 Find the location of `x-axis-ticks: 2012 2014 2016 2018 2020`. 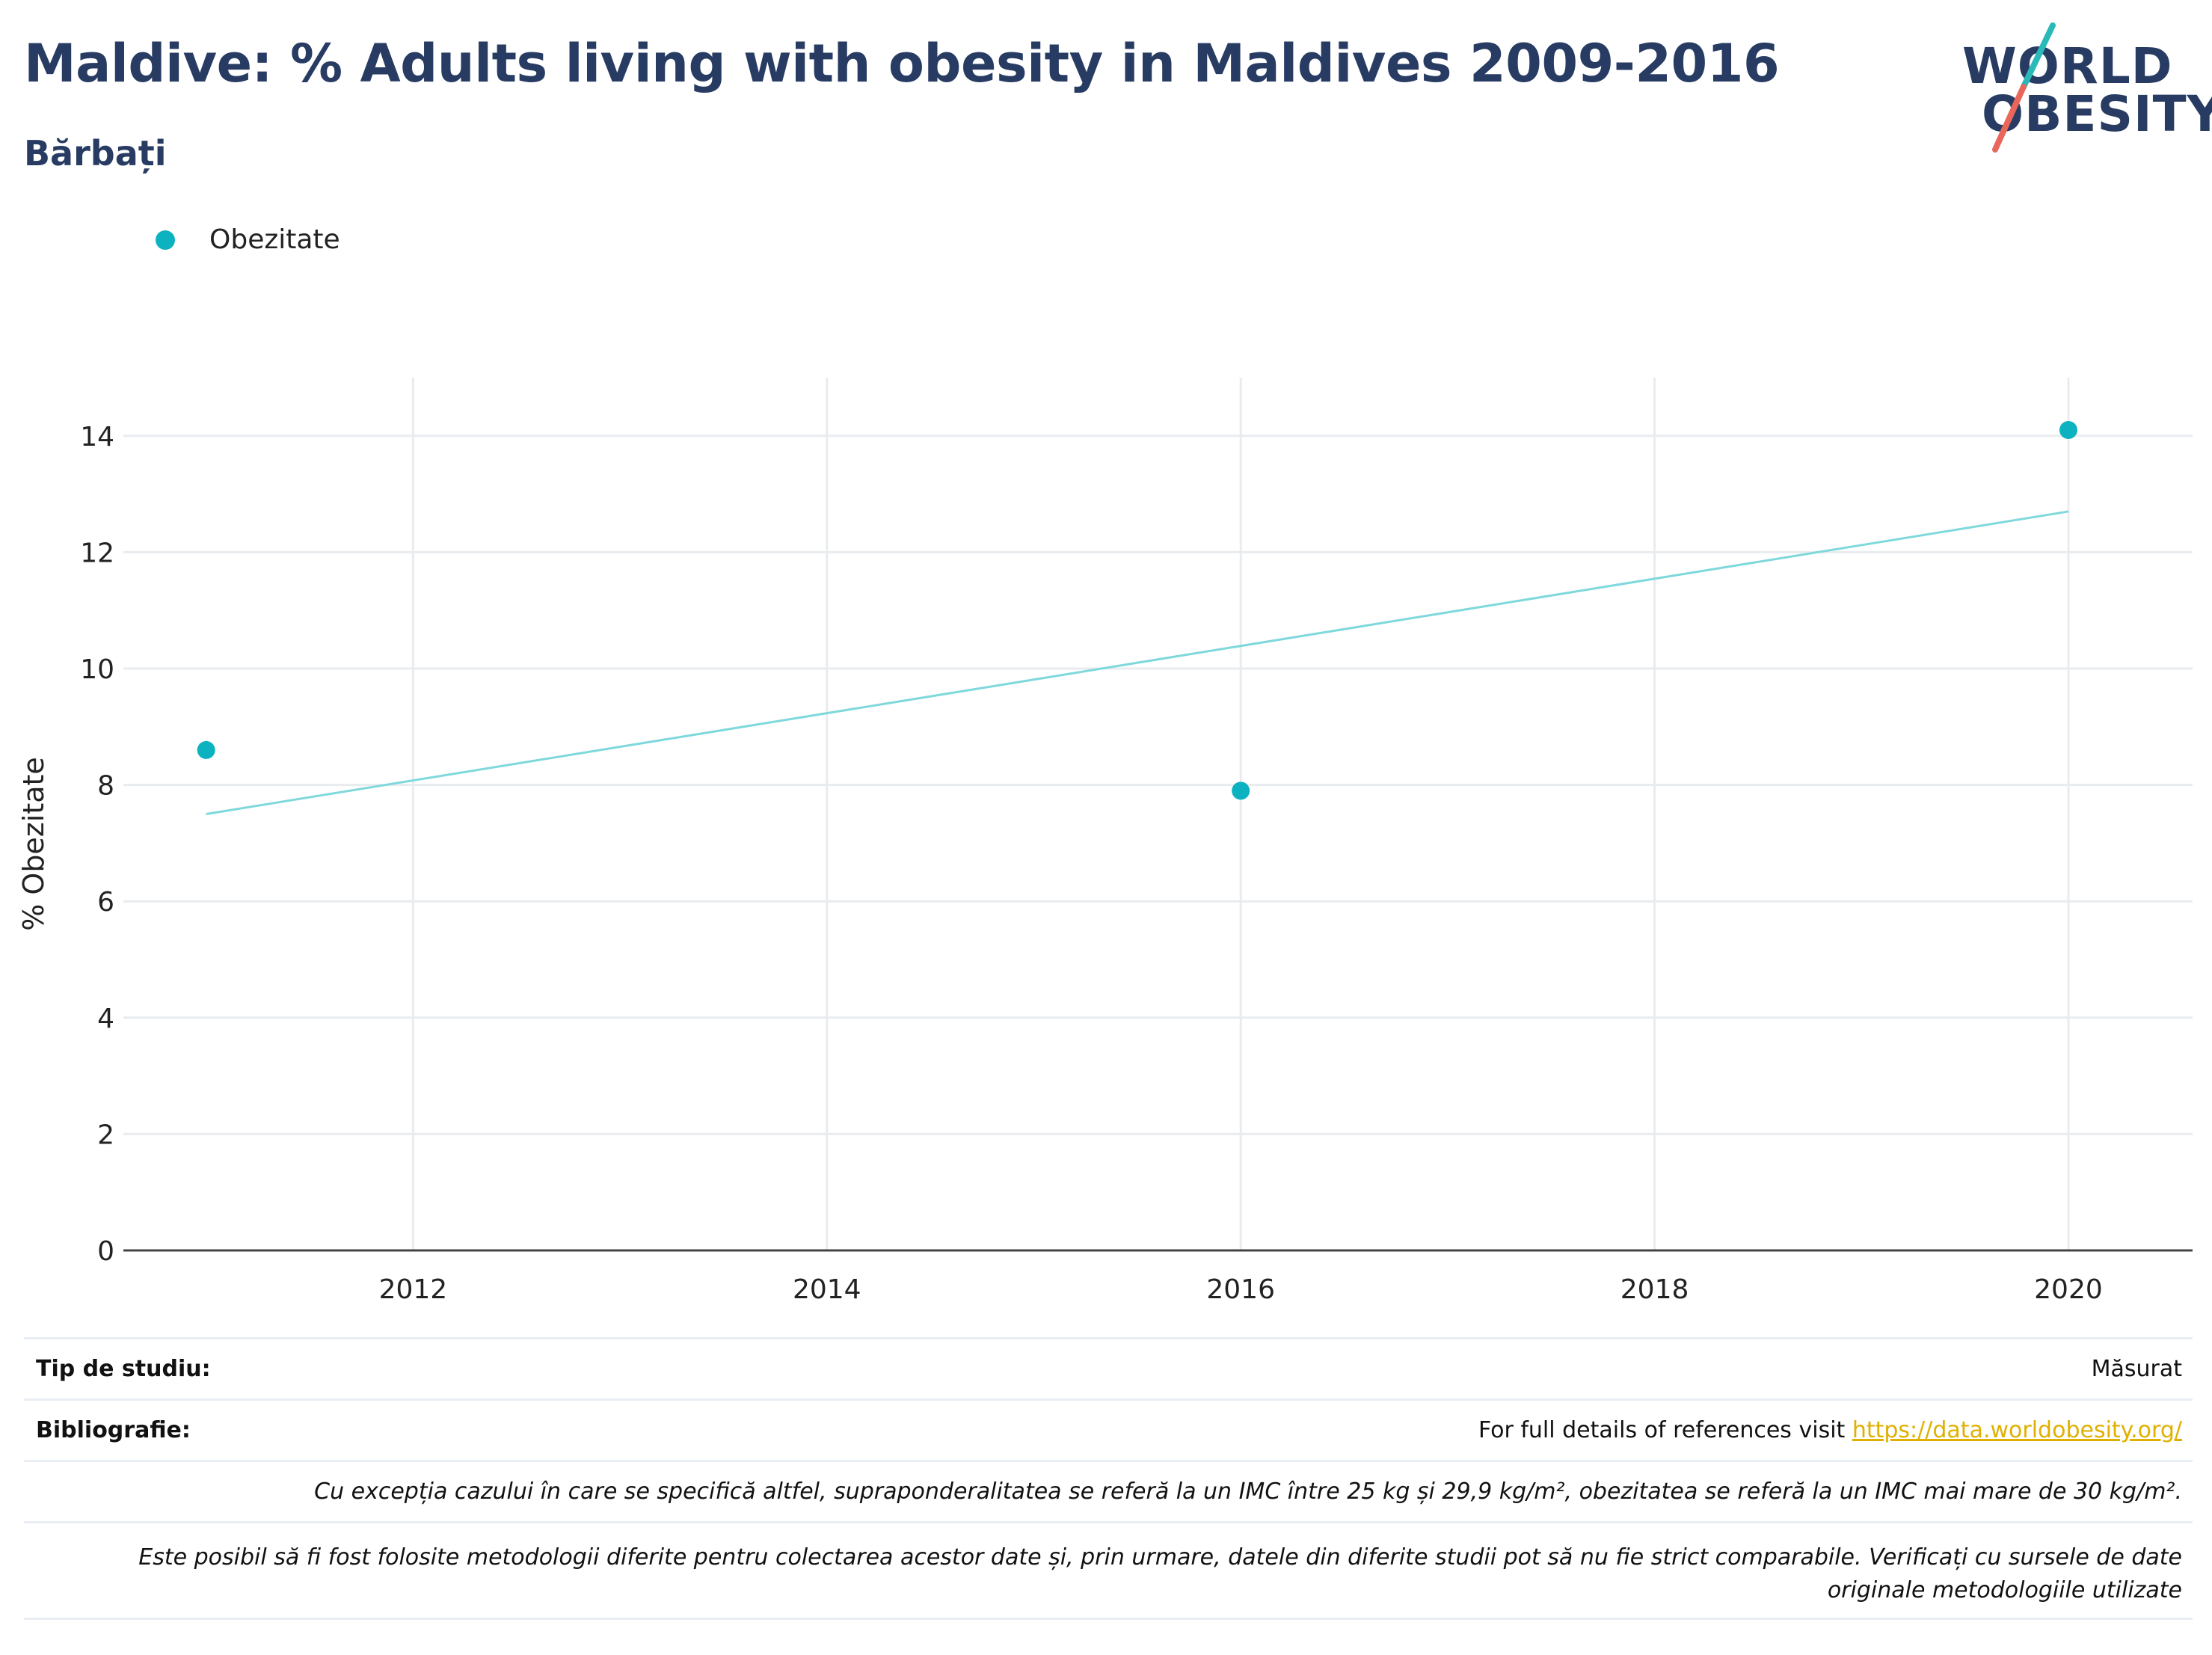

x-axis-ticks: 2012 2014 2016 2018 2020 is located at coordinates (1241, 1289).